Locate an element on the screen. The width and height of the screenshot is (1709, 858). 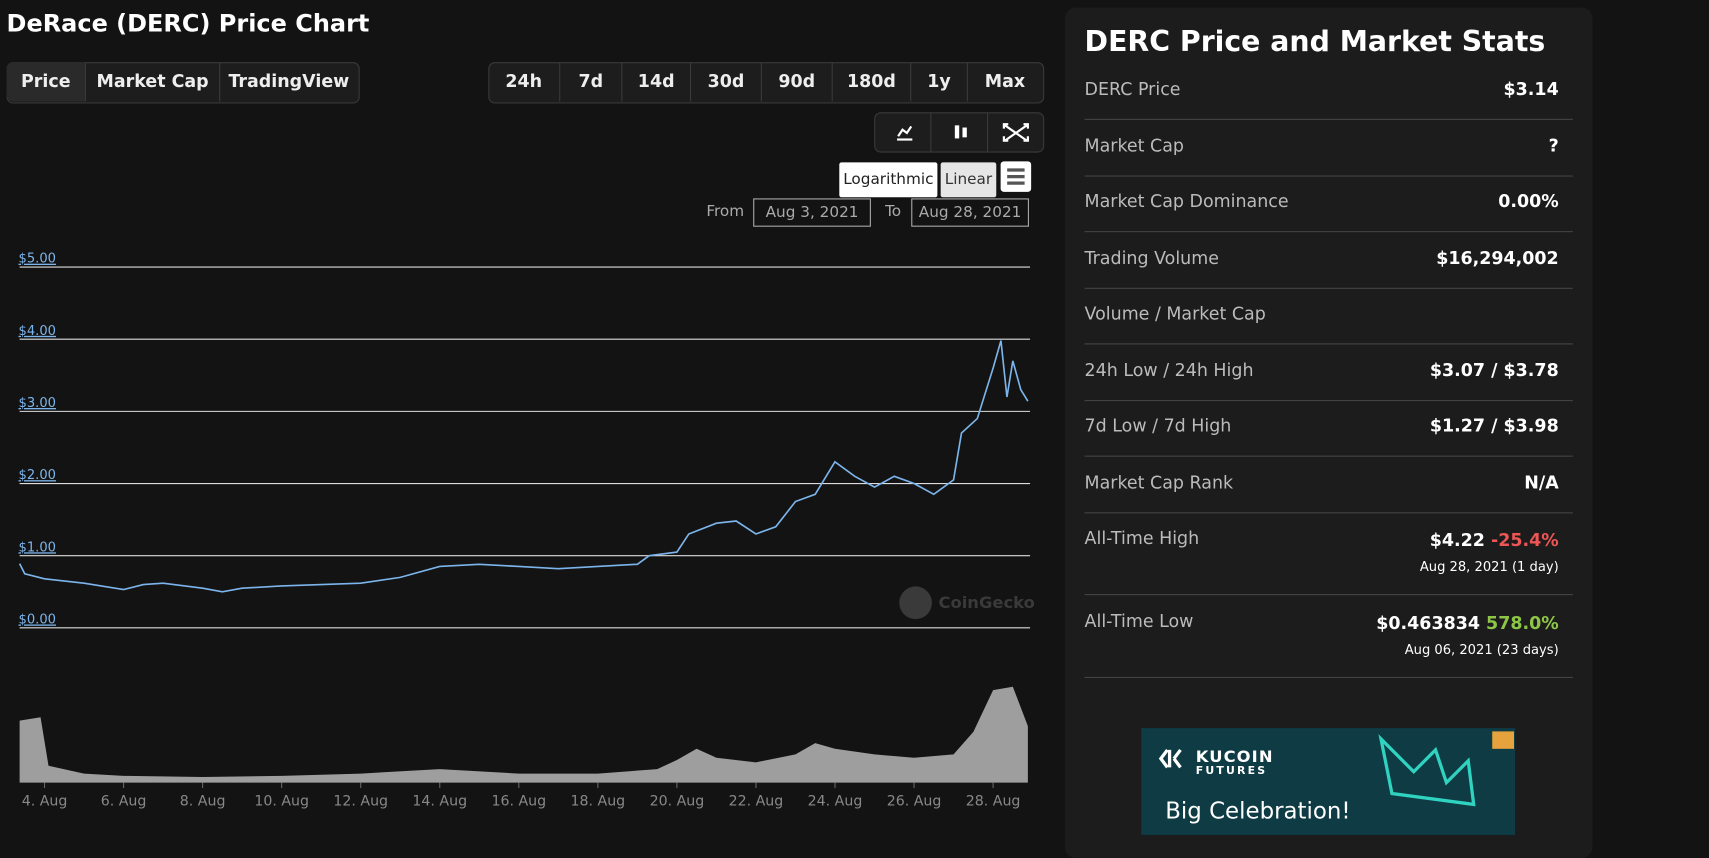
y-tick-label: $2.00 is located at coordinates (37, 475).